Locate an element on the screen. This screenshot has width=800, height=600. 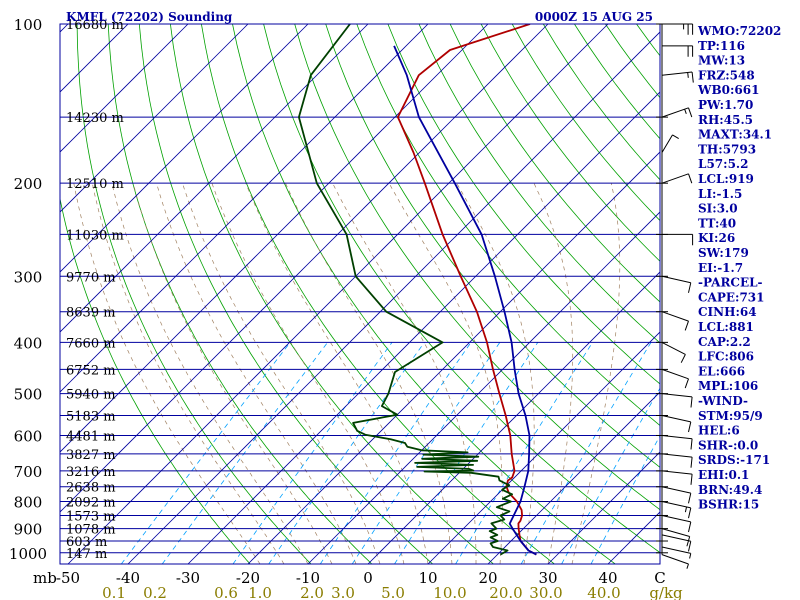
mixing-ratio-tick-label: 5.0 is located at coordinates (393, 592).